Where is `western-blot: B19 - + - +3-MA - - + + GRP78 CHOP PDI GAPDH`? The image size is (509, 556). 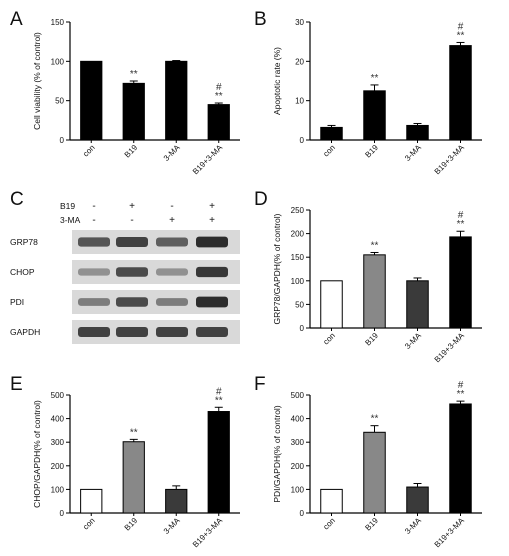
western-blot: B19 - + - +3-MA - - + + GRP78 CHOP PDI GAPDH is located at coordinates (125, 272).